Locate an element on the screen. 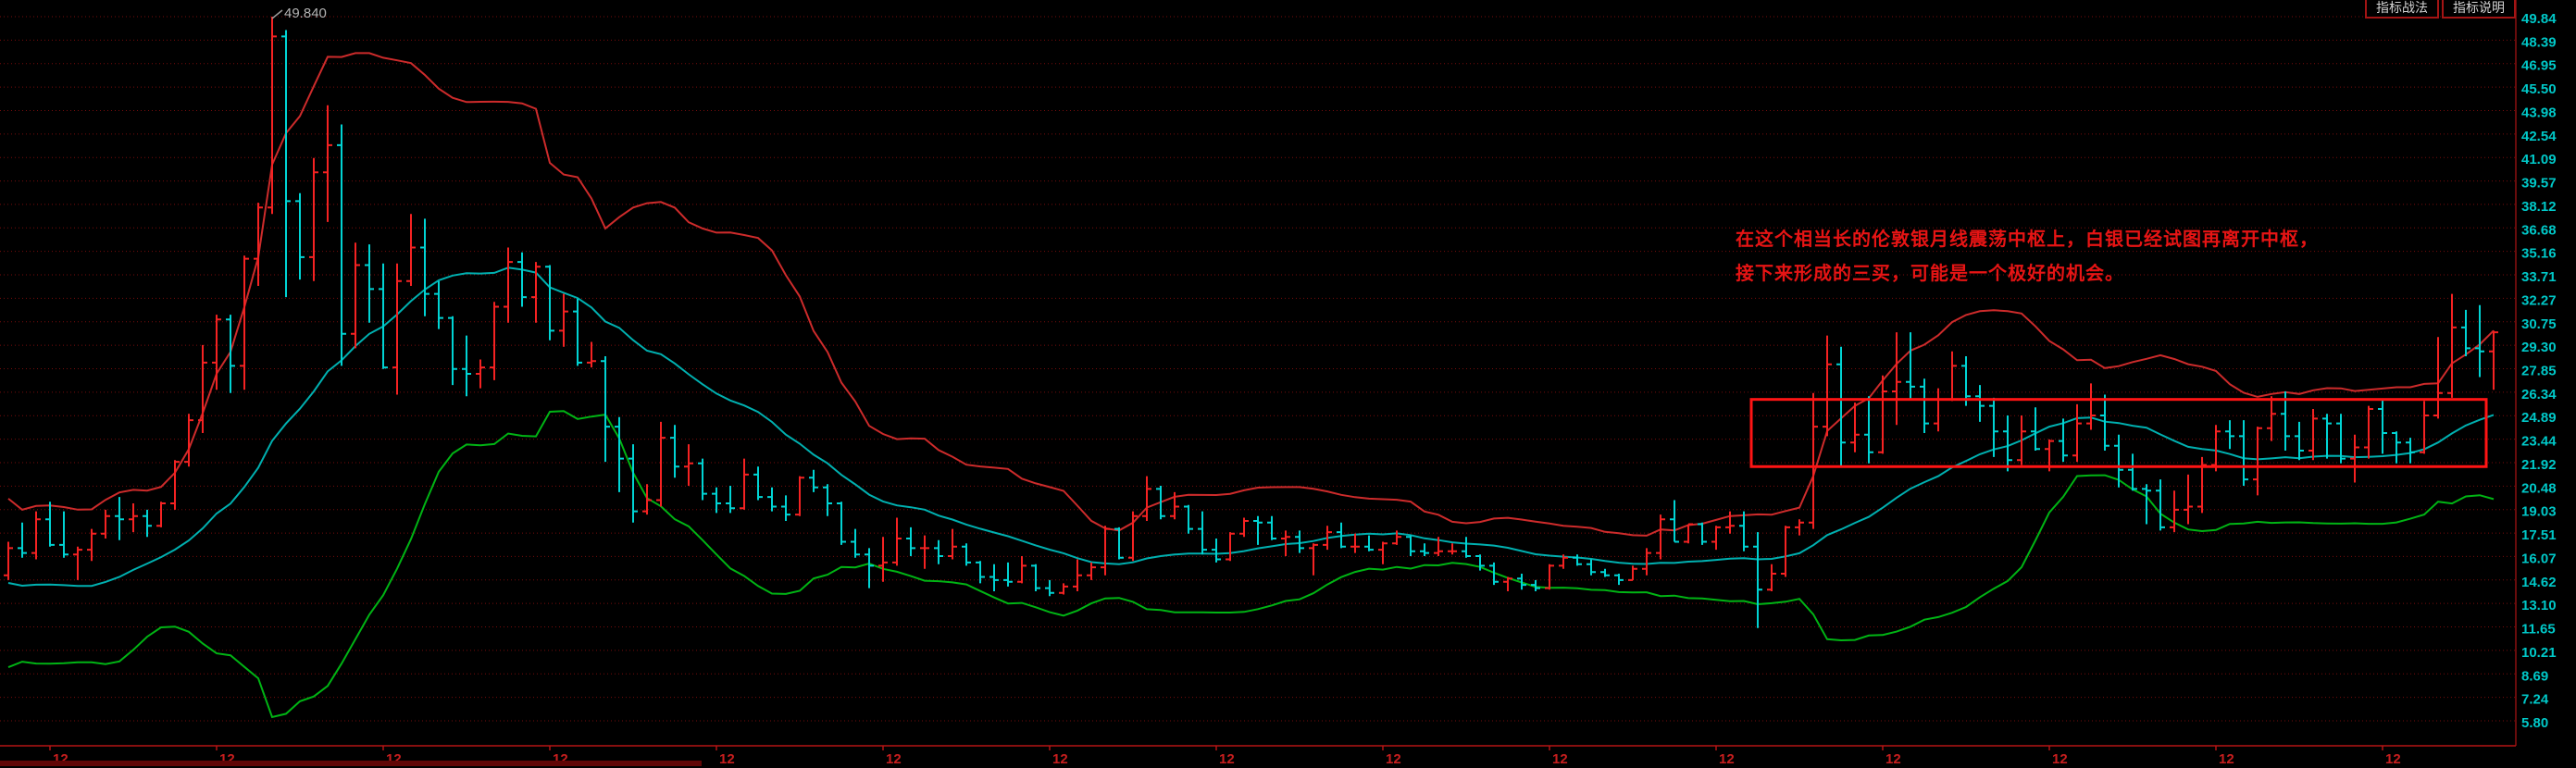  peak-price-label: 49.840 is located at coordinates (305, 14).